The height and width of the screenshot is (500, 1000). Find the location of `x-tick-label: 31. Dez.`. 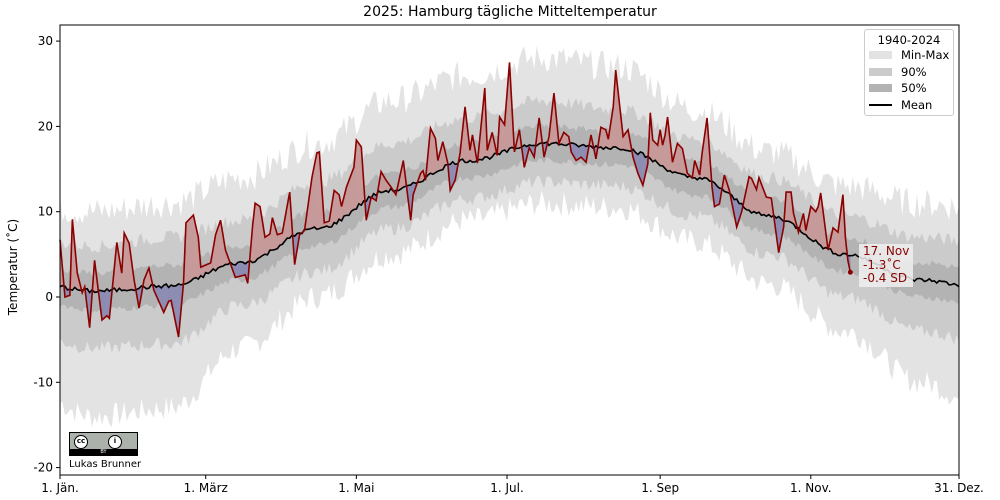

x-tick-label: 31. Dez. is located at coordinates (959, 488).